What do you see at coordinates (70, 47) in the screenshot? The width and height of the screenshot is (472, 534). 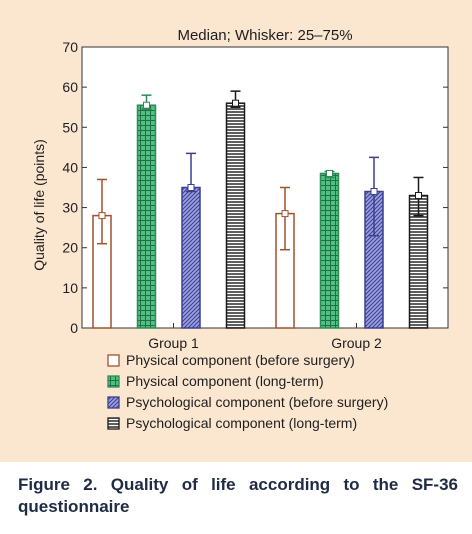 I see `y-tick-label: 70` at bounding box center [70, 47].